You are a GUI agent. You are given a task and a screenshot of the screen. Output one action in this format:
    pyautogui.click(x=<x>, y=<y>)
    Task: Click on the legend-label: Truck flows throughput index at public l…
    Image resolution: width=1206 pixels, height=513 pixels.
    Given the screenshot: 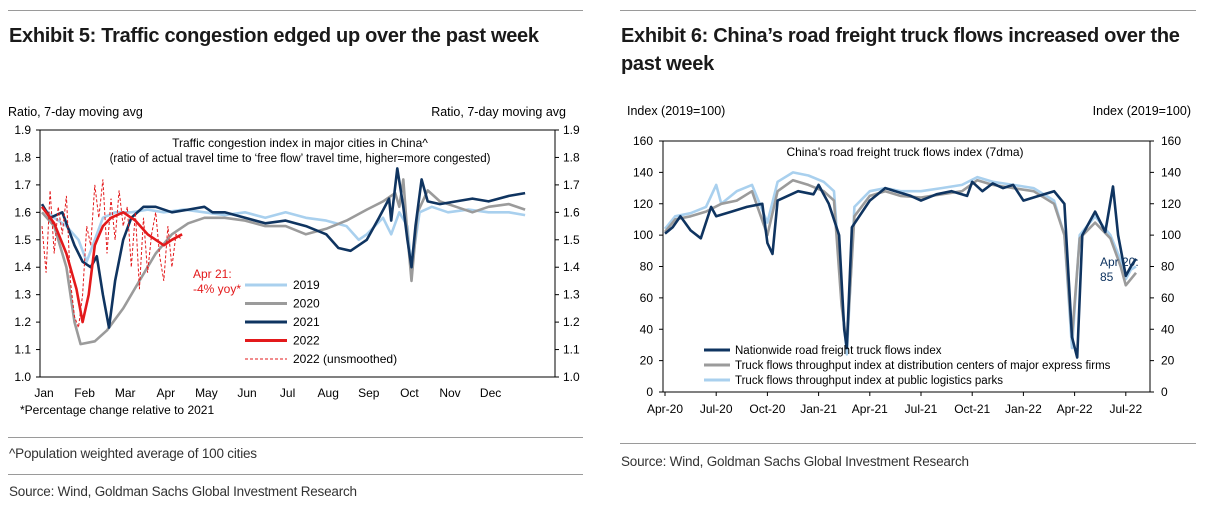 What is the action you would take?
    pyautogui.click(x=869, y=381)
    